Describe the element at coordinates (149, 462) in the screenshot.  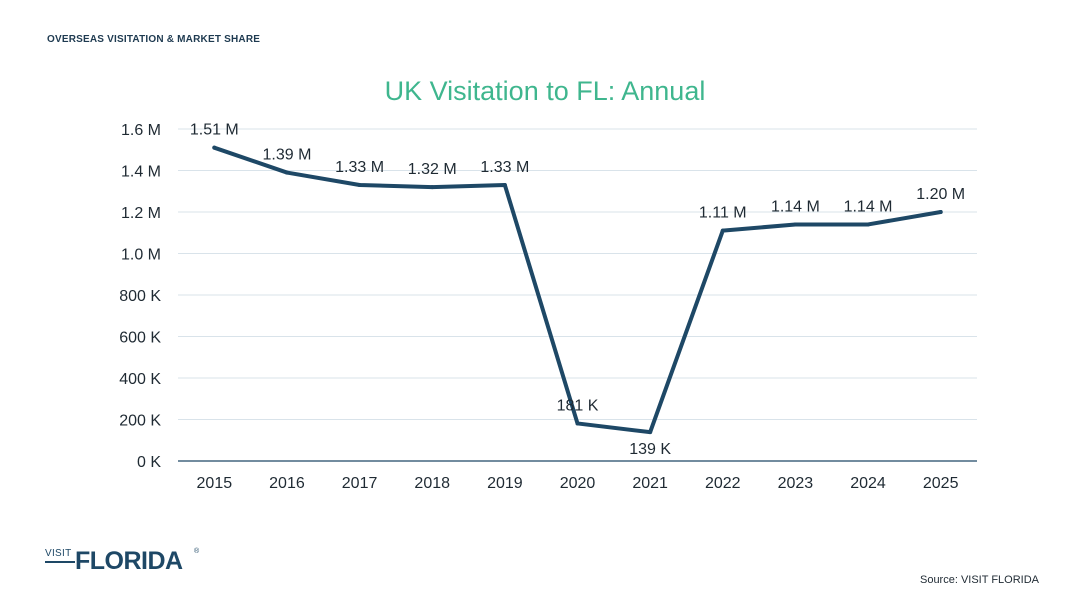
I see `y-tick-label: 0 K` at that location.